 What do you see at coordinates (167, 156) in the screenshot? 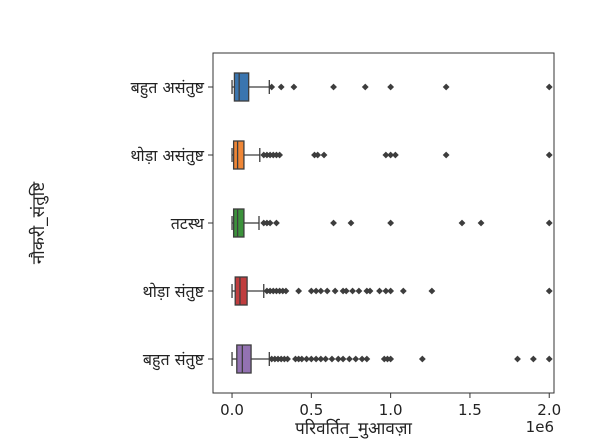
I see `y-tick-label: थोड़ा असंतुष्ट` at bounding box center [167, 156].